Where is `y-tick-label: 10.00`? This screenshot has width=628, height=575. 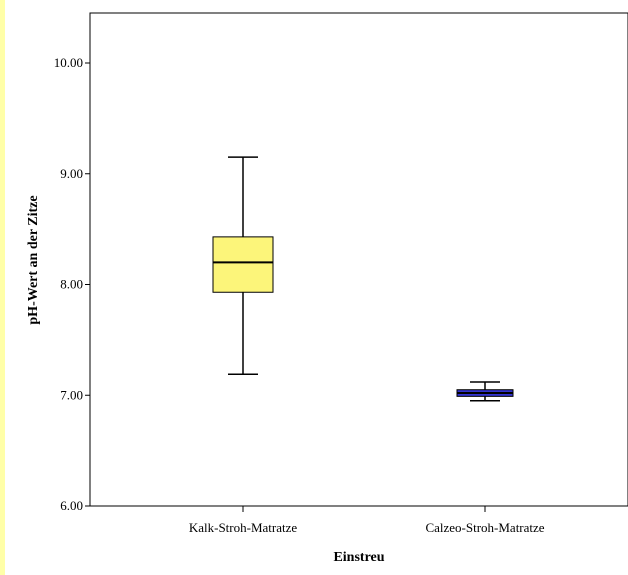
y-tick-label: 10.00 is located at coordinates (68, 62).